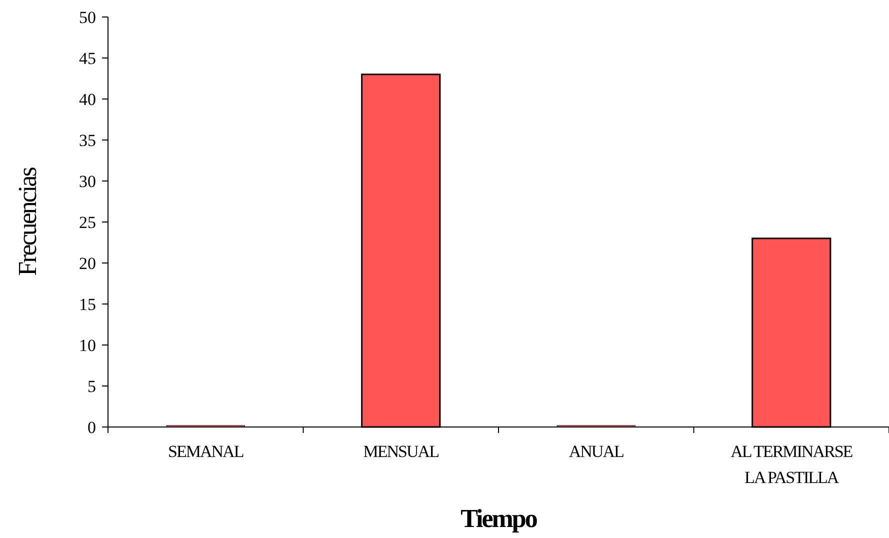 The width and height of the screenshot is (889, 538). What do you see at coordinates (206, 451) in the screenshot?
I see `x-tick-label: SEMANAL` at bounding box center [206, 451].